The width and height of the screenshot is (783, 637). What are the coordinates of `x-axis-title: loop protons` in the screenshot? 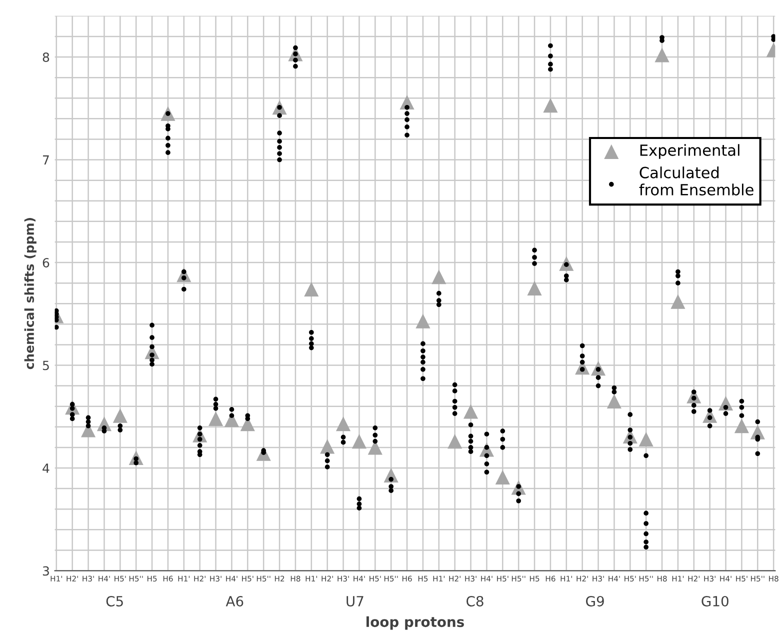 It's located at (415, 623).